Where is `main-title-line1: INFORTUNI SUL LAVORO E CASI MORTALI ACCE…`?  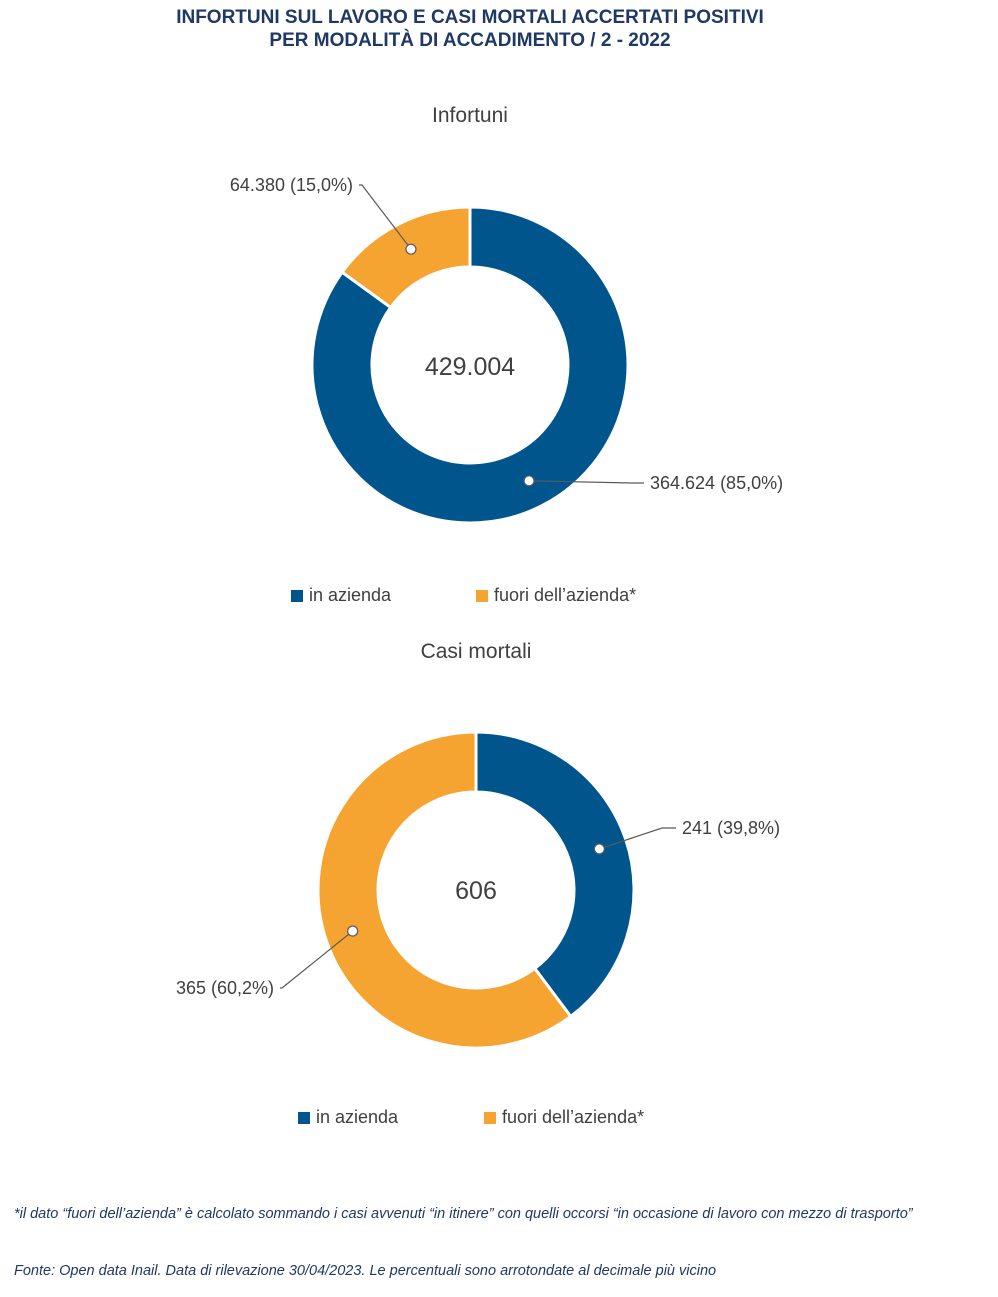 main-title-line1: INFORTUNI SUL LAVORO E CASI MORTALI ACCE… is located at coordinates (470, 17).